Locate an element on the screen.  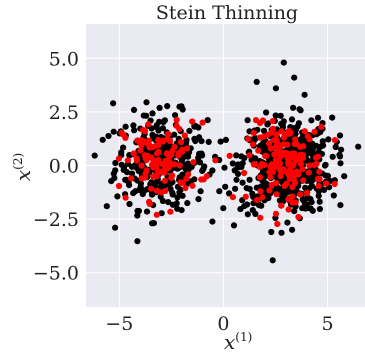
y-tick-label: 5.0 is located at coordinates (64, 59).